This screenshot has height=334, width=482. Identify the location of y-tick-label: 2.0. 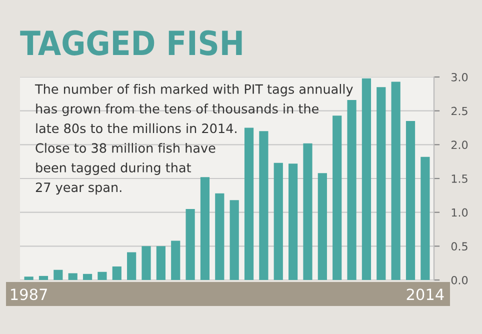
(459, 145).